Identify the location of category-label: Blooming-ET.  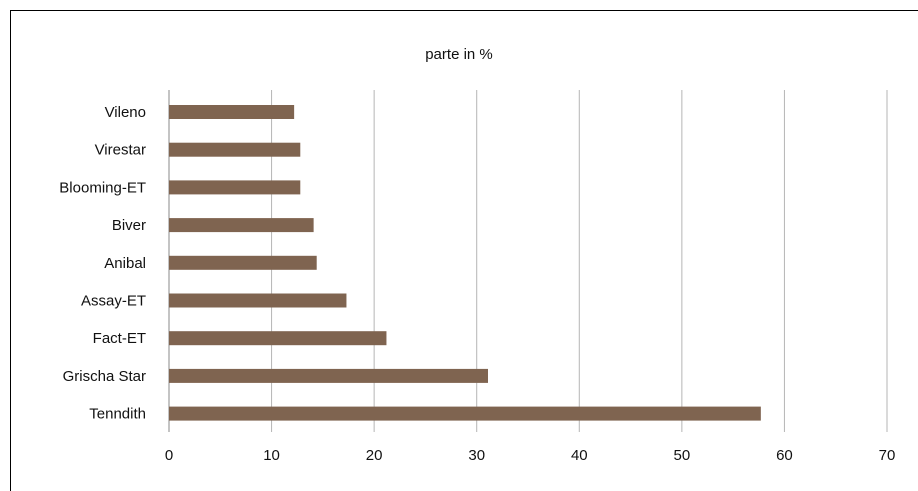
(102, 187).